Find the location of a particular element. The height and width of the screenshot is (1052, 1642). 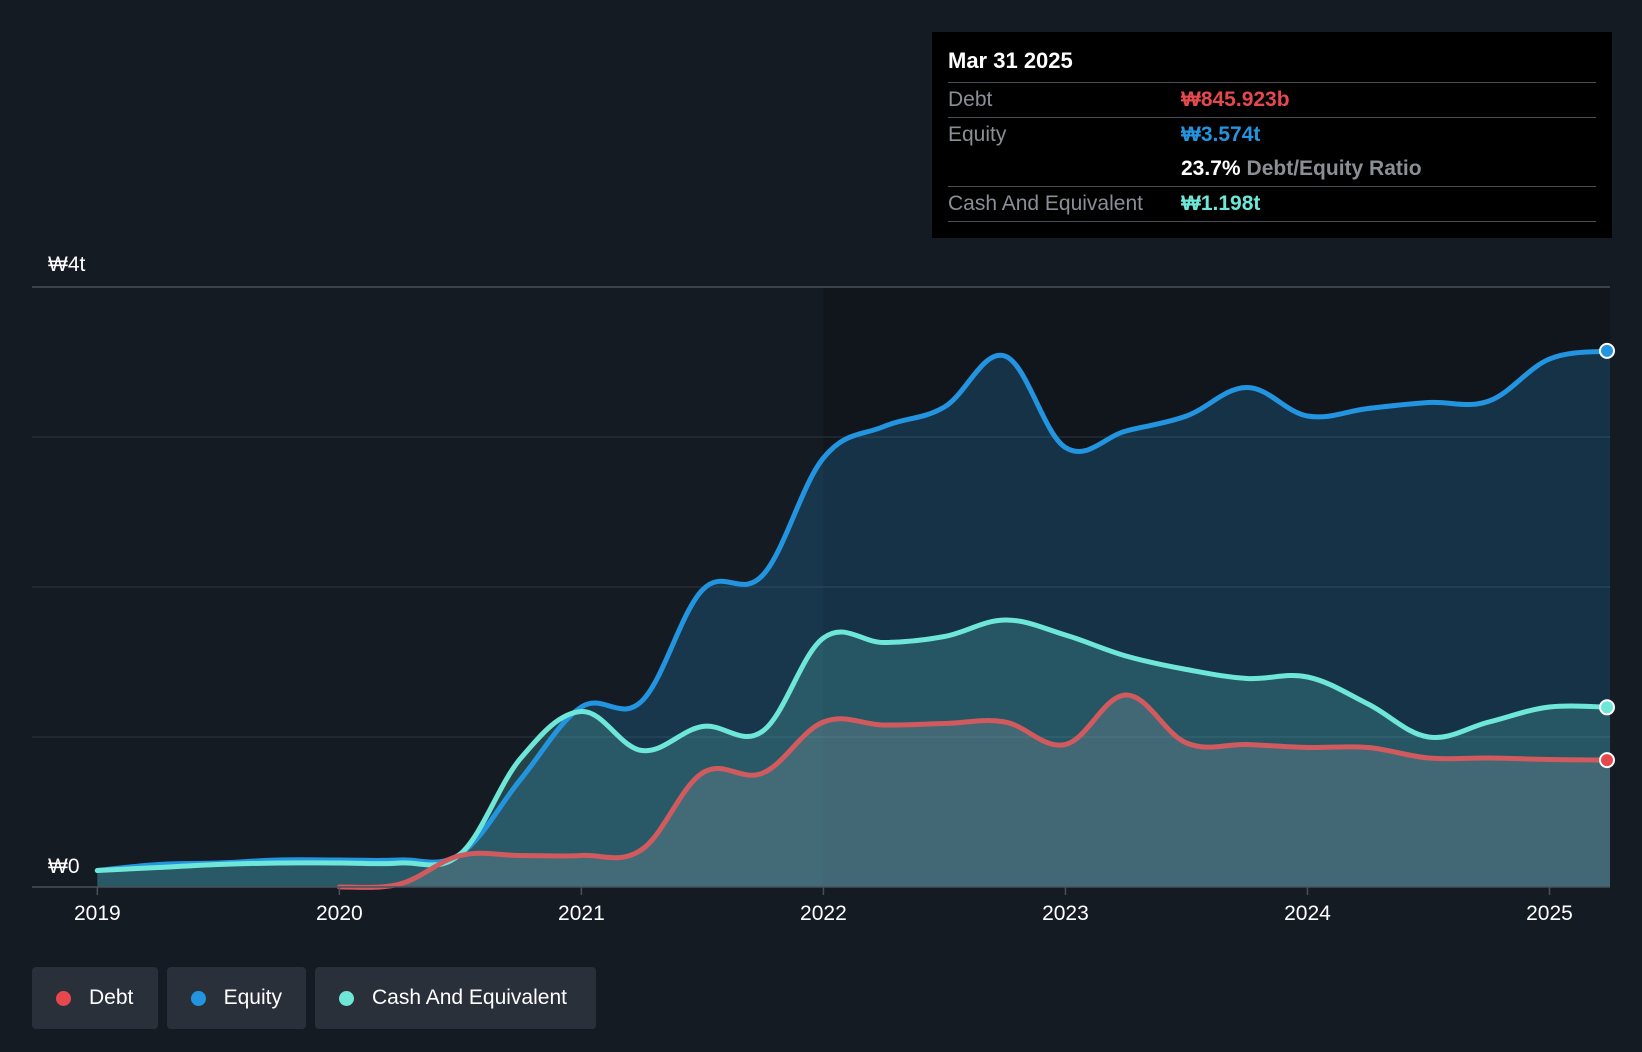

x-tick-label: 2020 is located at coordinates (339, 913).